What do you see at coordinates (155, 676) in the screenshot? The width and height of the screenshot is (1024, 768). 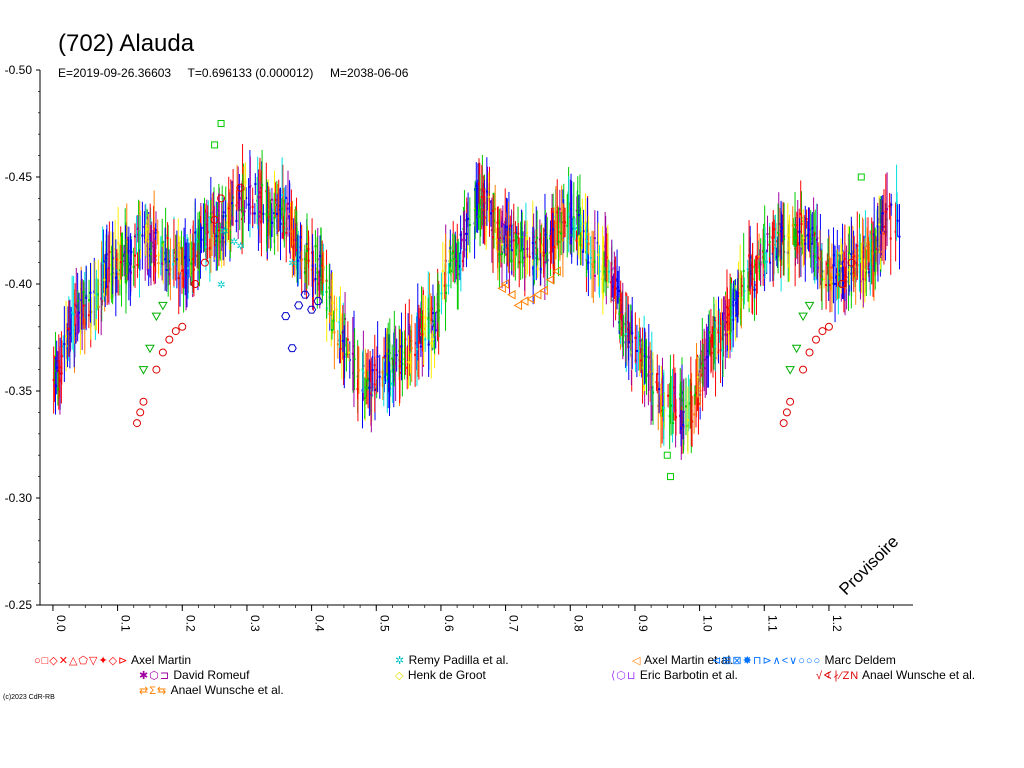 I see `legend-symbols: ✱⬡⊐` at bounding box center [155, 676].